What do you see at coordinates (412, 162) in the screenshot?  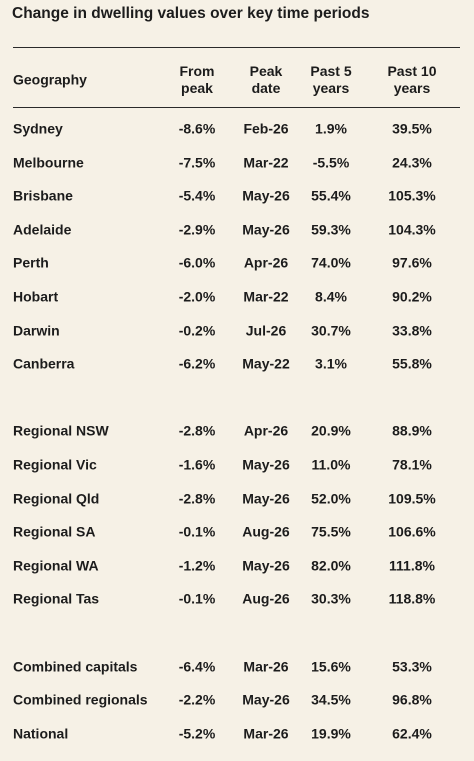 I see `cell: 24.3%` at bounding box center [412, 162].